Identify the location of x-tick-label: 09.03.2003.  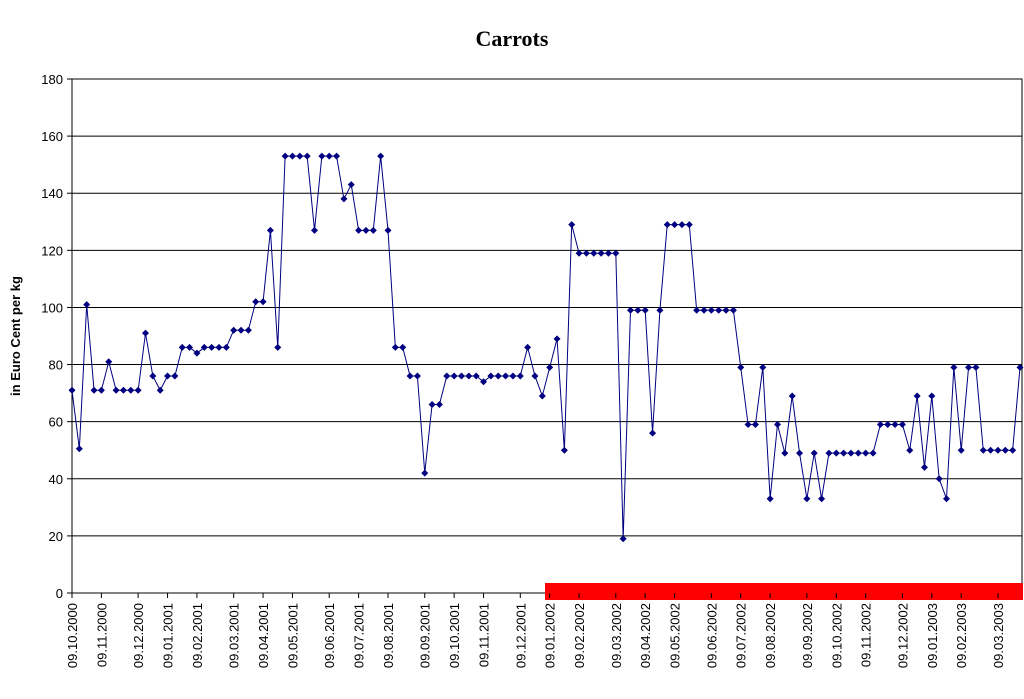
(998, 635).